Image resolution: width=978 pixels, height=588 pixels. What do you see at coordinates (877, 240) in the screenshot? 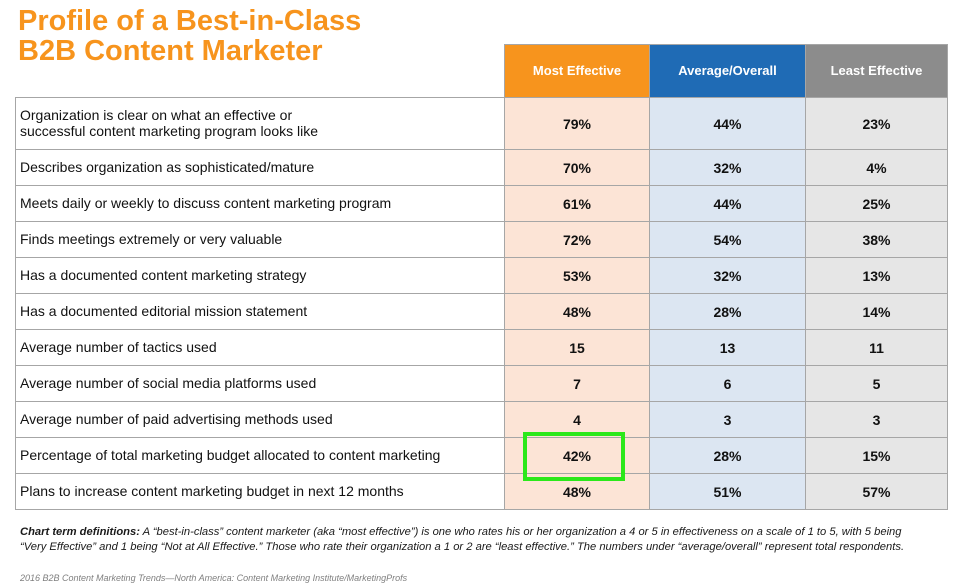
I see `least-effective-value: 38%` at bounding box center [877, 240].